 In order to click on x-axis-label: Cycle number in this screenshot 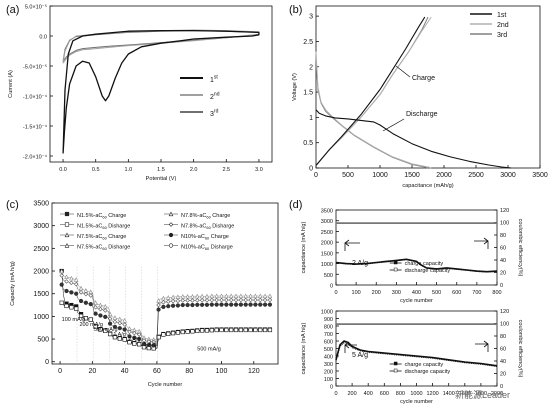, I will do `click(165, 385)`.